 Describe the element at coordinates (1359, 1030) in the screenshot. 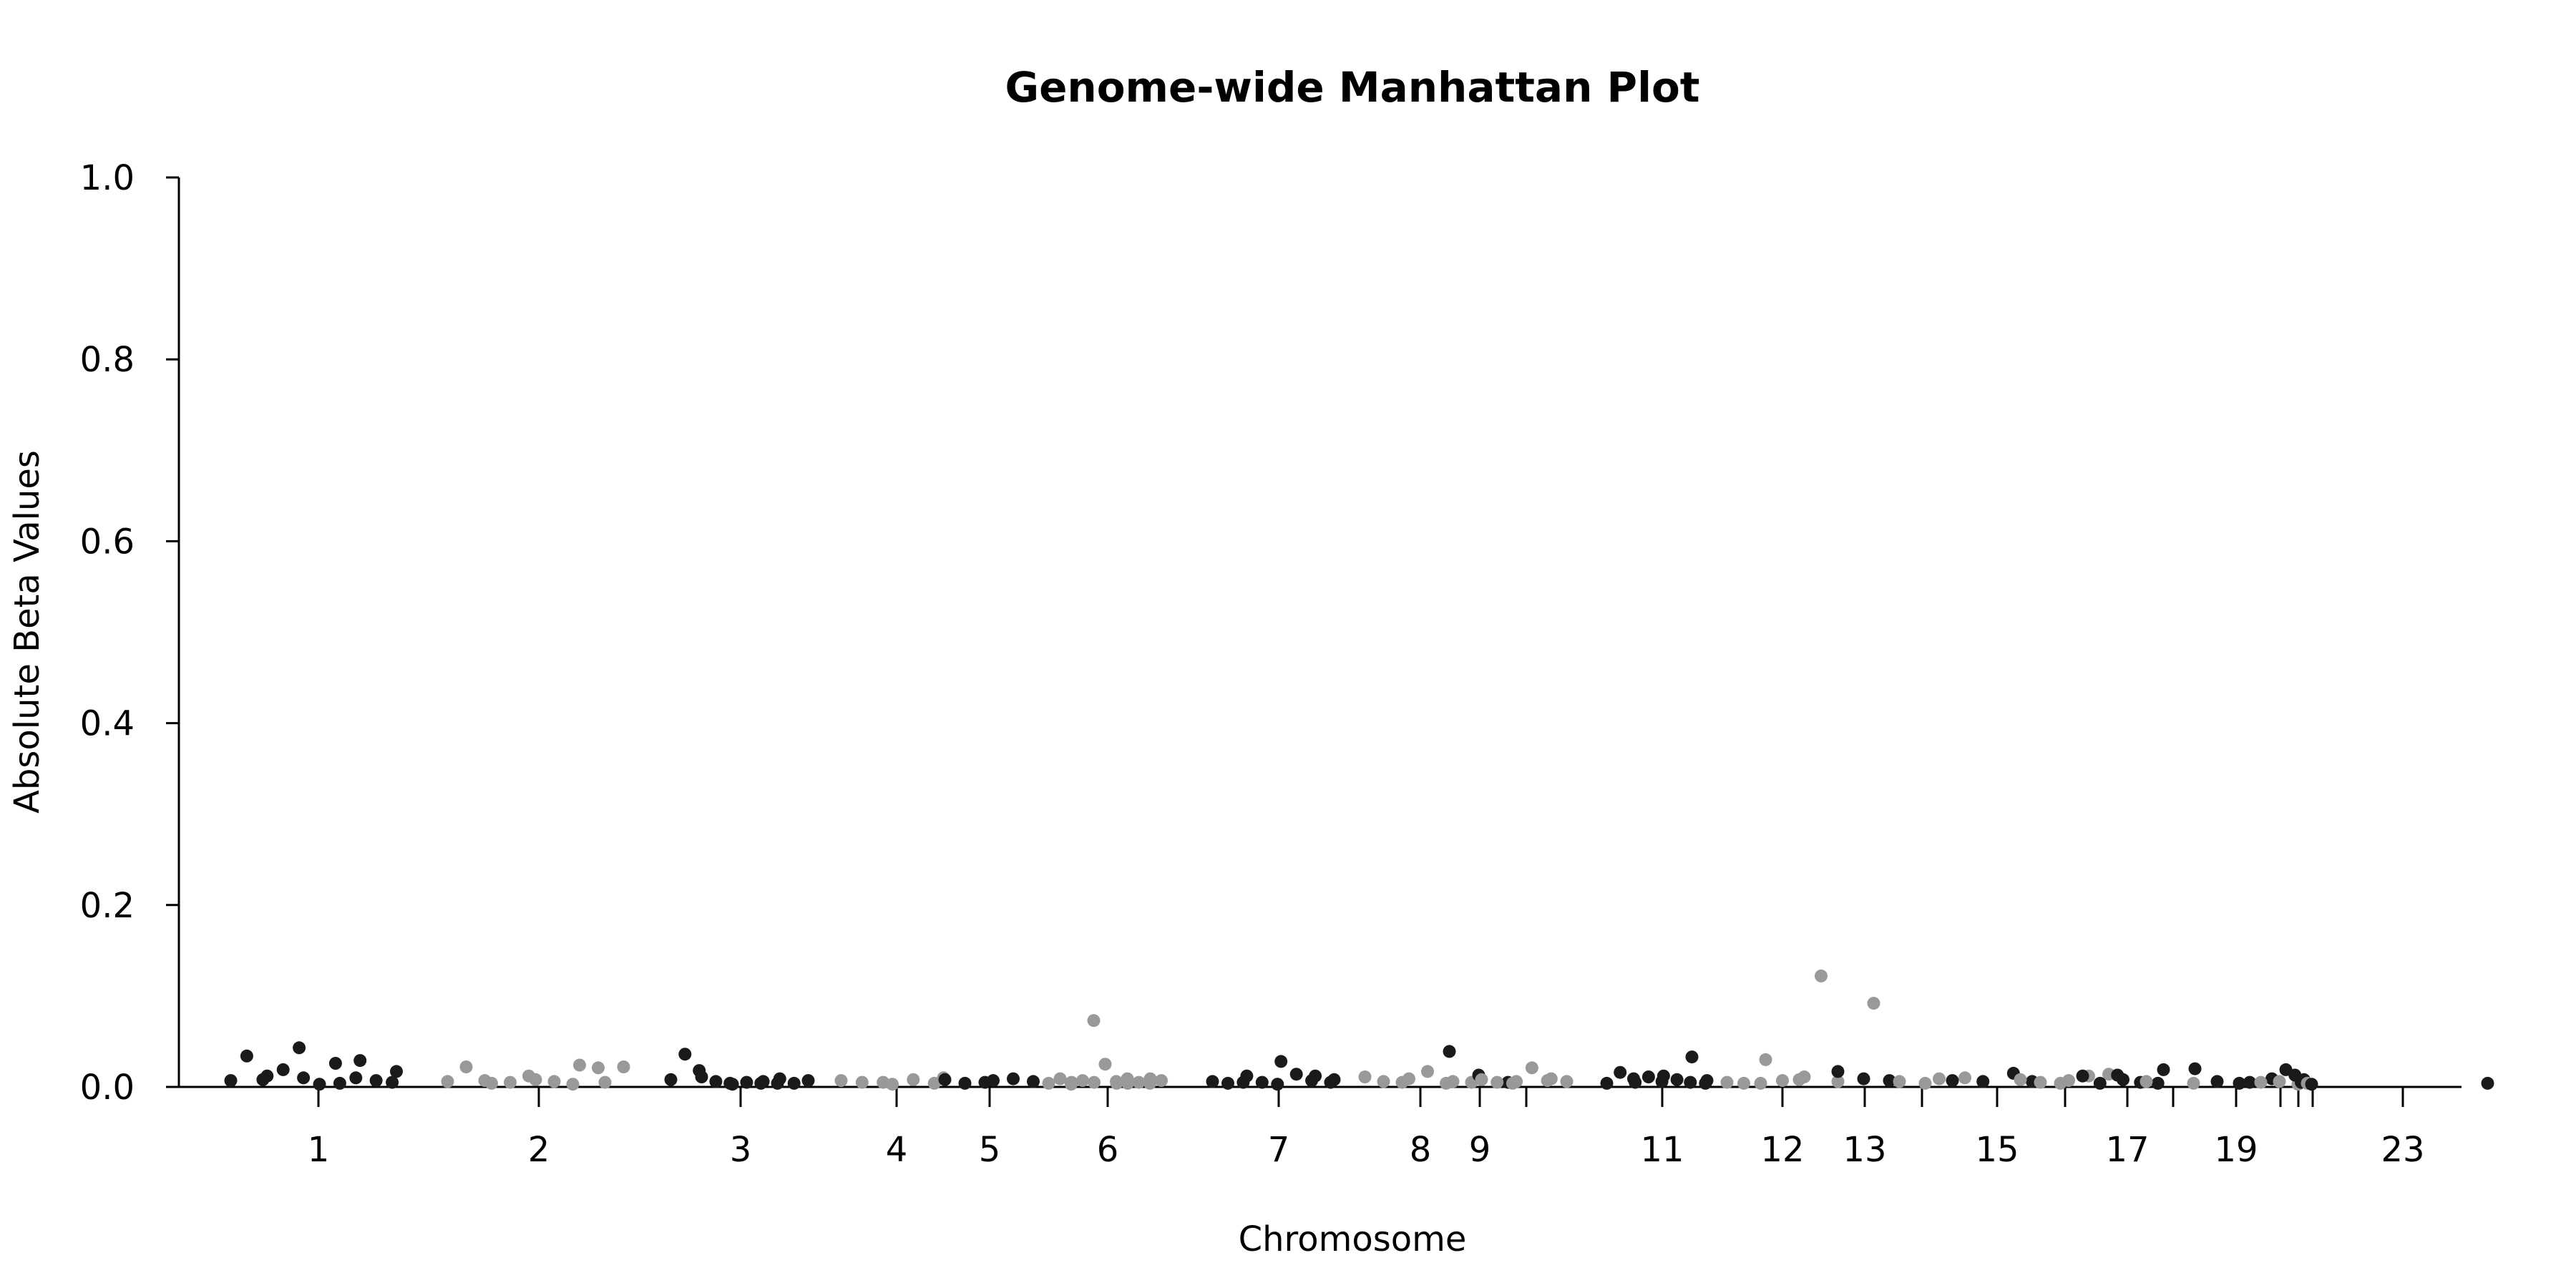

I see `data-points` at that location.